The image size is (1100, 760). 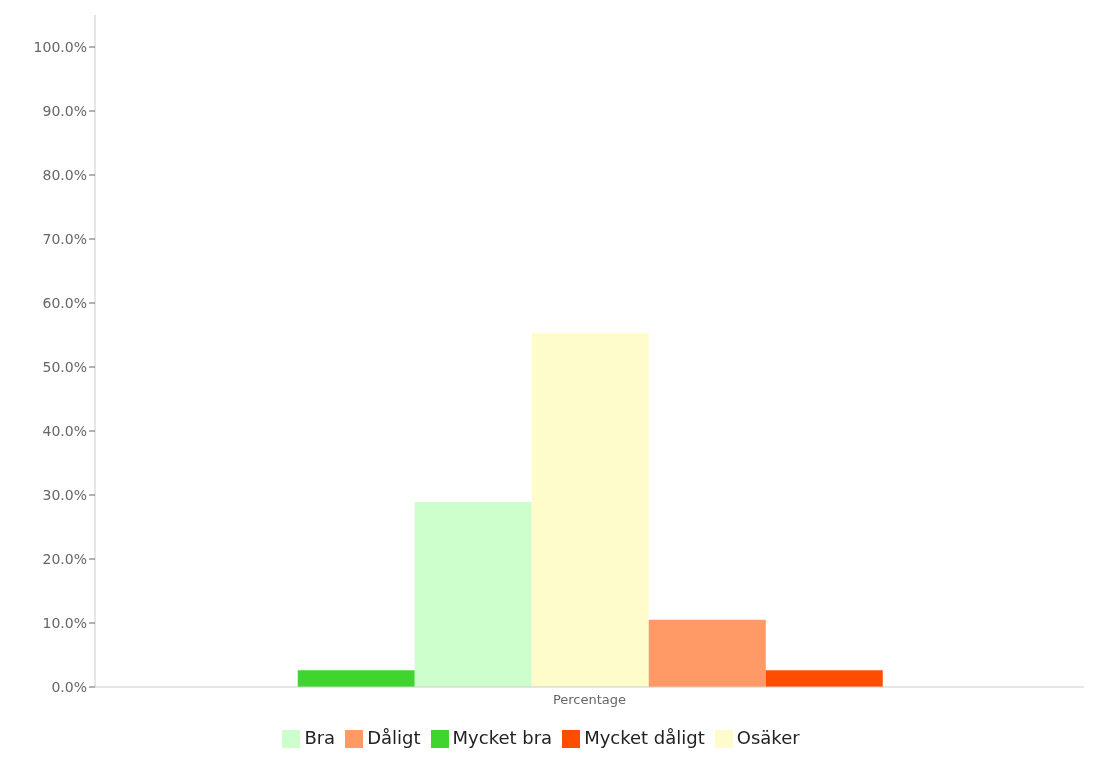 What do you see at coordinates (69, 686) in the screenshot?
I see `y-tick-label: 0.0%` at bounding box center [69, 686].